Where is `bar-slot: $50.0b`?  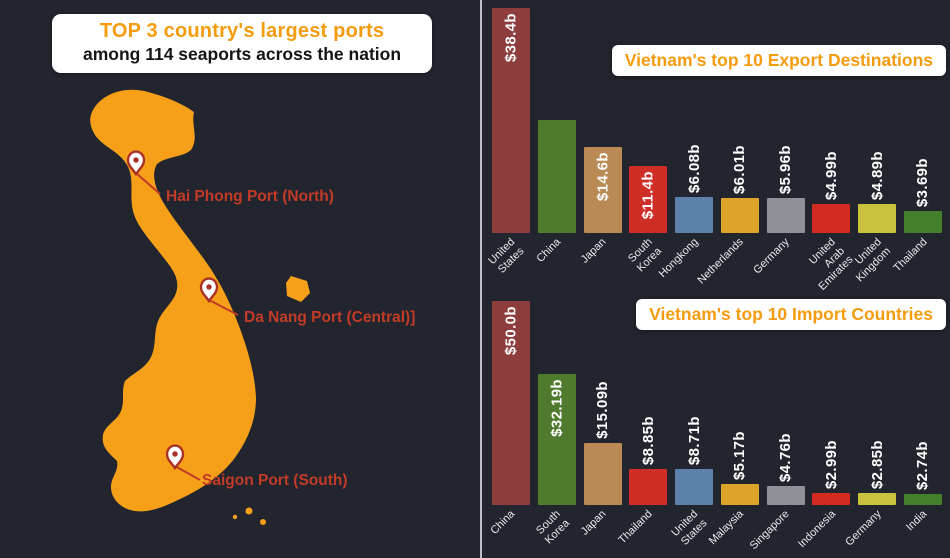
bar-slot: $50.0b is located at coordinates (511, 399).